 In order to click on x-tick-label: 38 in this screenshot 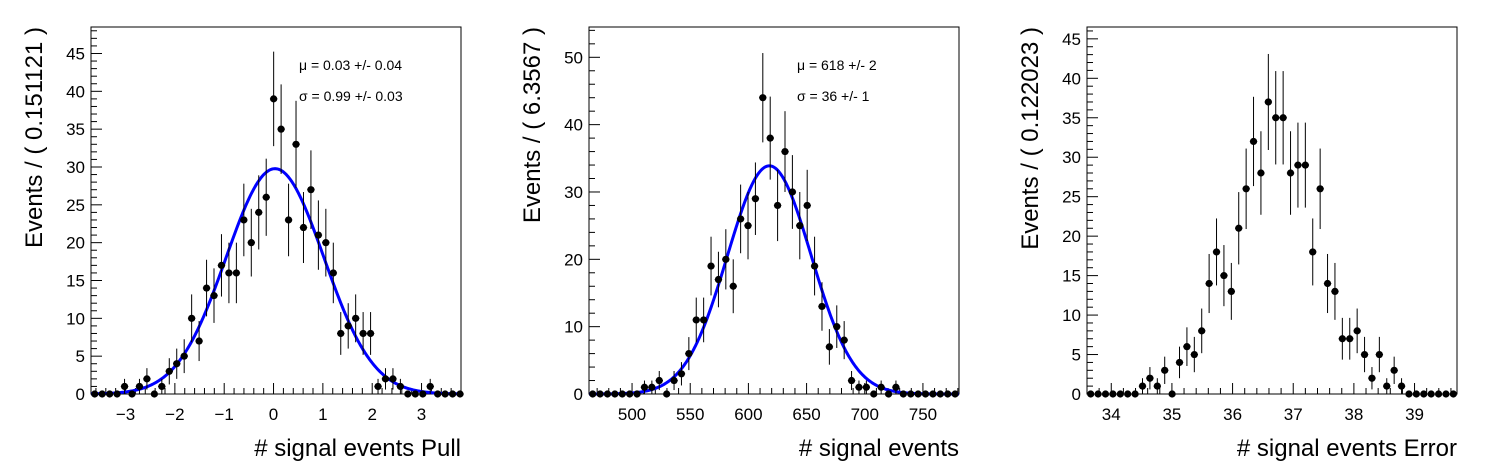, I will do `click(1353, 414)`.